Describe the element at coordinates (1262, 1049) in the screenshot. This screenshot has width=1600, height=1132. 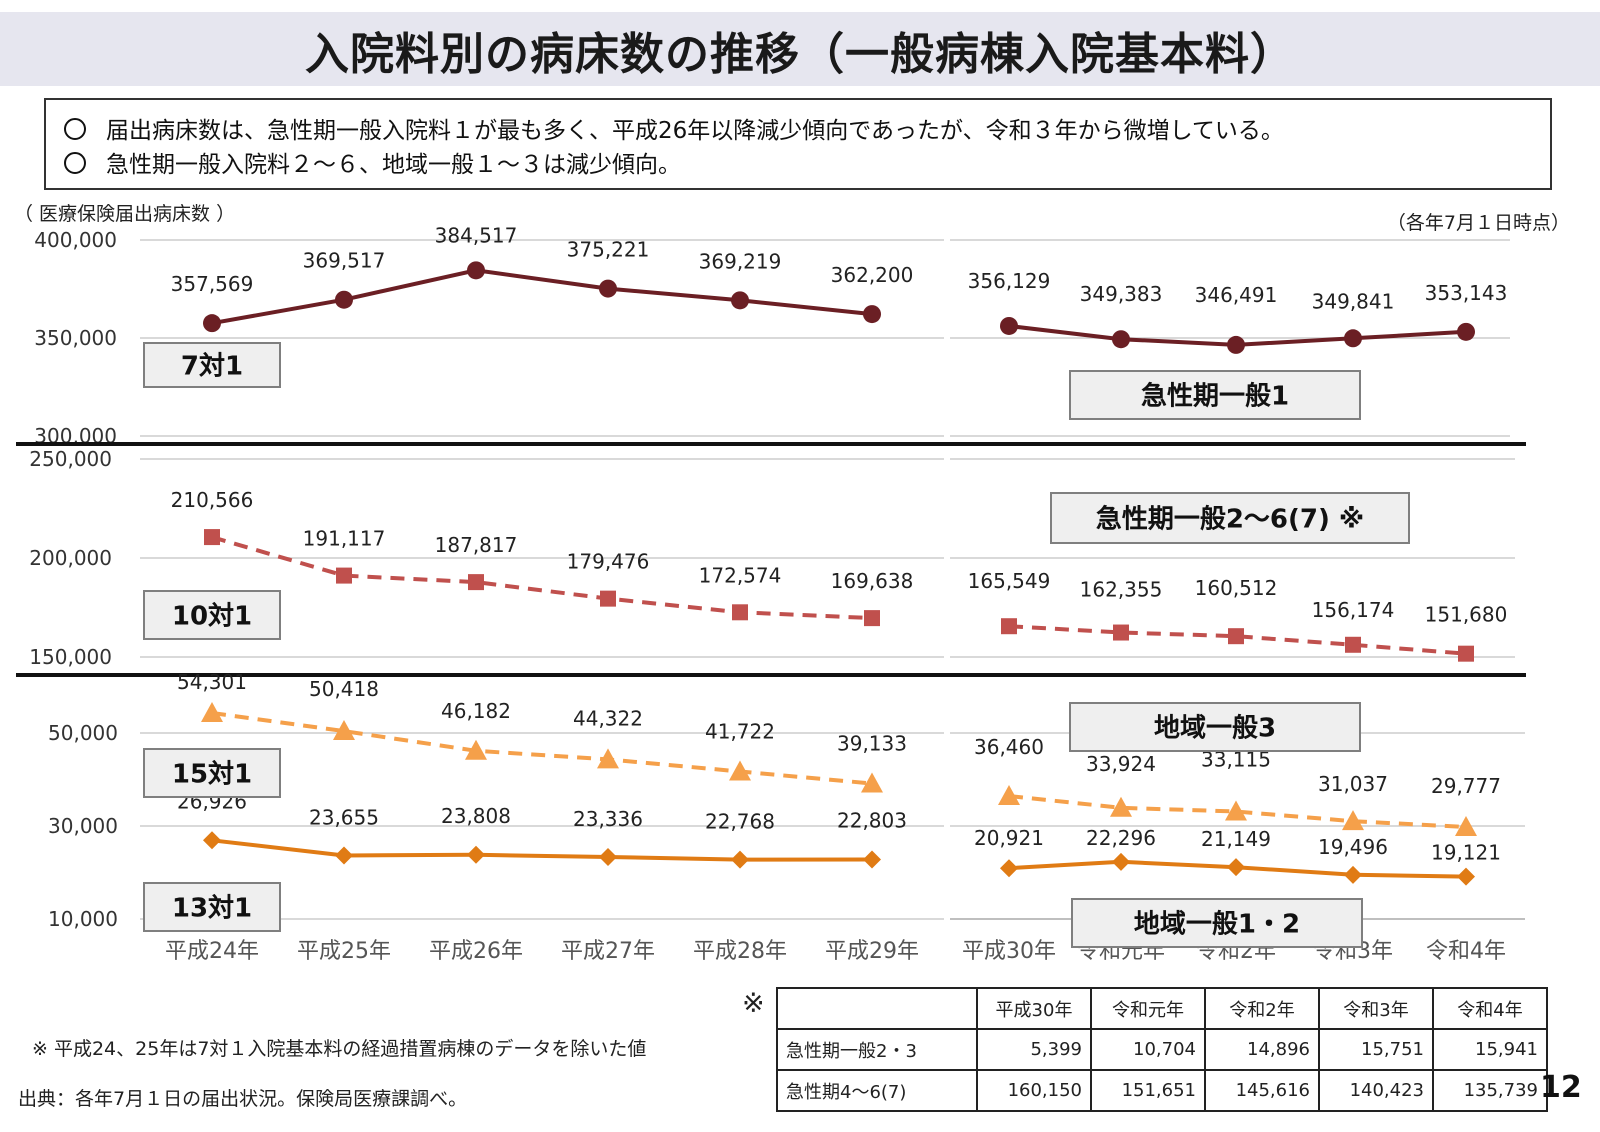
I see `table-cell: 14,896` at that location.